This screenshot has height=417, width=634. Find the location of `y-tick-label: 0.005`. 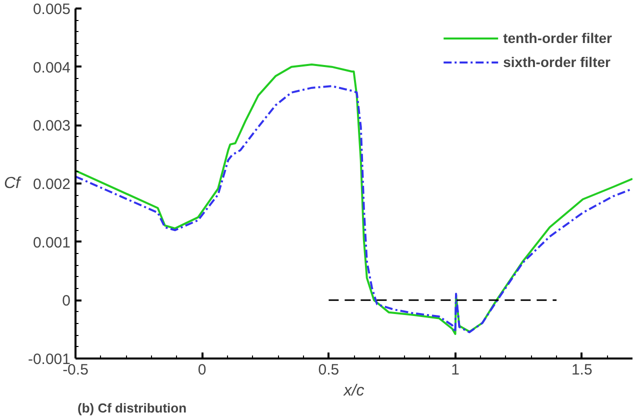

y-tick-label: 0.005 is located at coordinates (51, 9).